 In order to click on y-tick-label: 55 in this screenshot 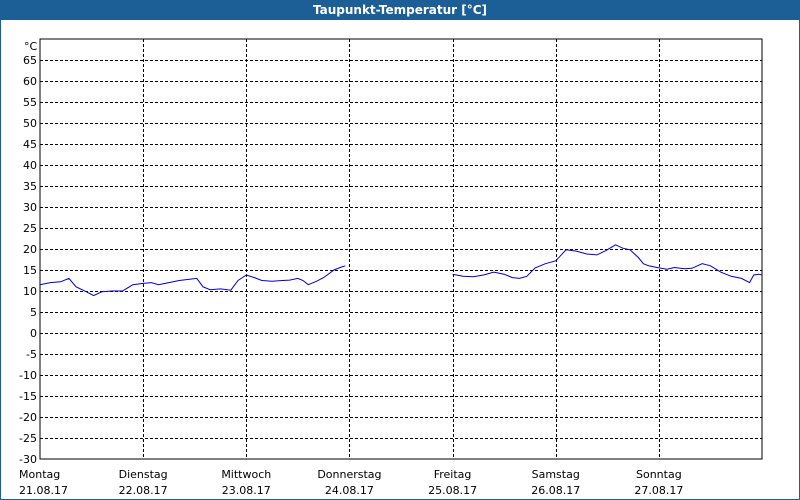, I will do `click(30, 102)`.